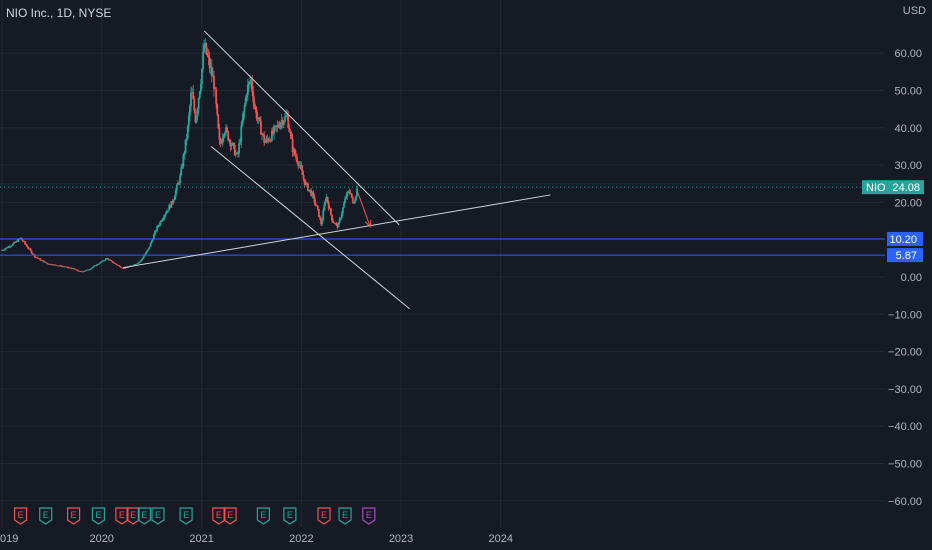 This screenshot has height=550, width=932. Describe the element at coordinates (363, 209) in the screenshot. I see `arrow-line` at that location.